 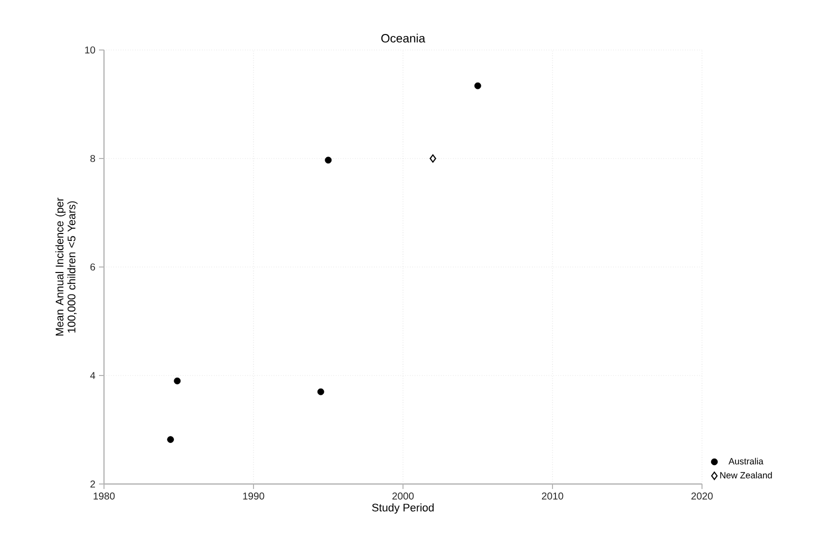 I want to click on x-axis-title: Study Period, so click(x=403, y=508).